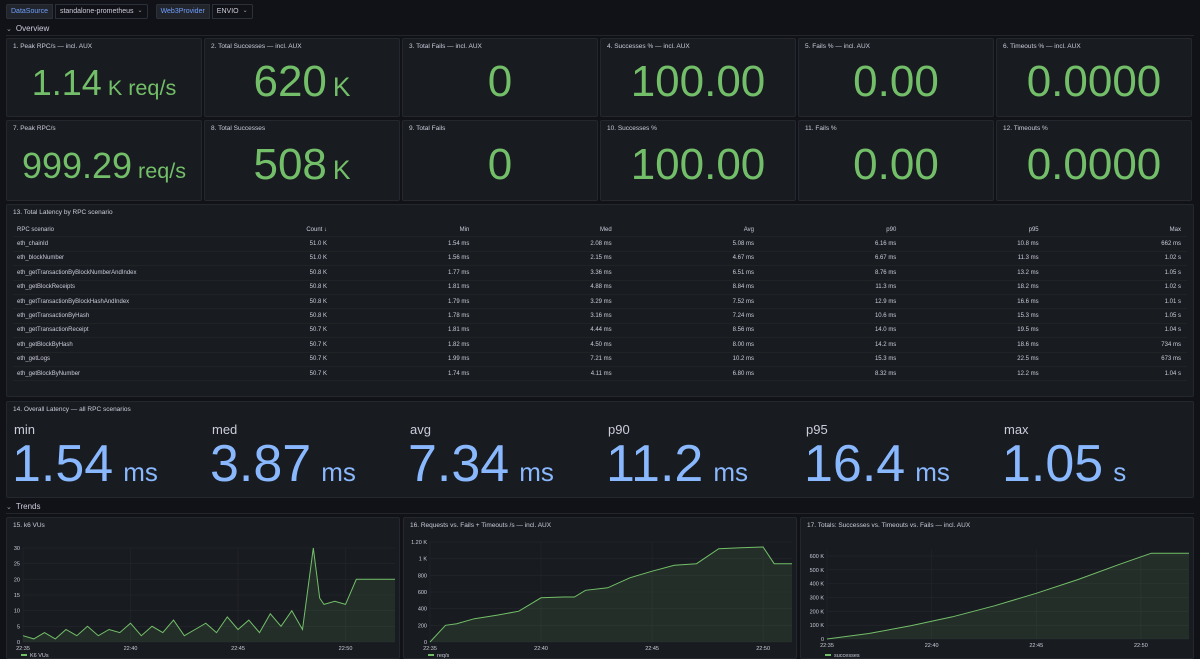 The height and width of the screenshot is (659, 1200). What do you see at coordinates (422, 610) in the screenshot?
I see `y-tick-label: 400` at bounding box center [422, 610].